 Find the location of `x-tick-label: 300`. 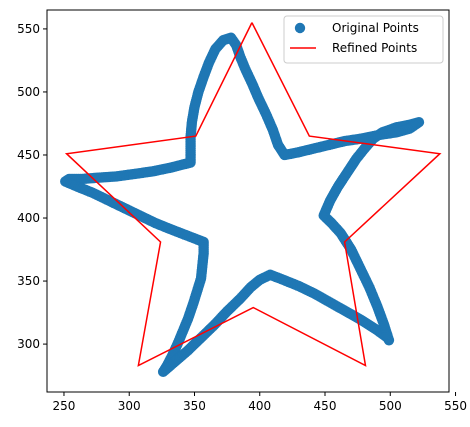

x-tick-label: 300 is located at coordinates (129, 406).